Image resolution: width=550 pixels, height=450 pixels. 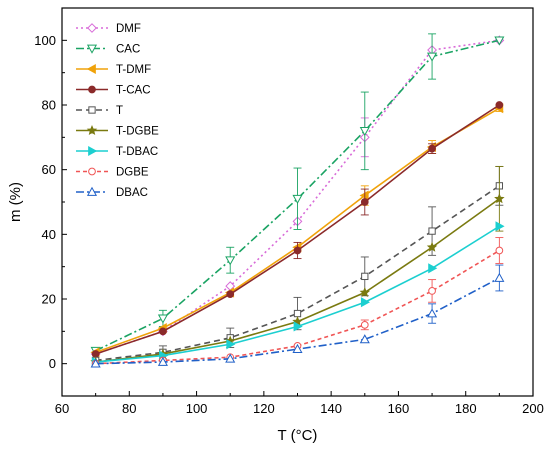 I want to click on legend-label: T-DGBE, so click(x=137, y=132).